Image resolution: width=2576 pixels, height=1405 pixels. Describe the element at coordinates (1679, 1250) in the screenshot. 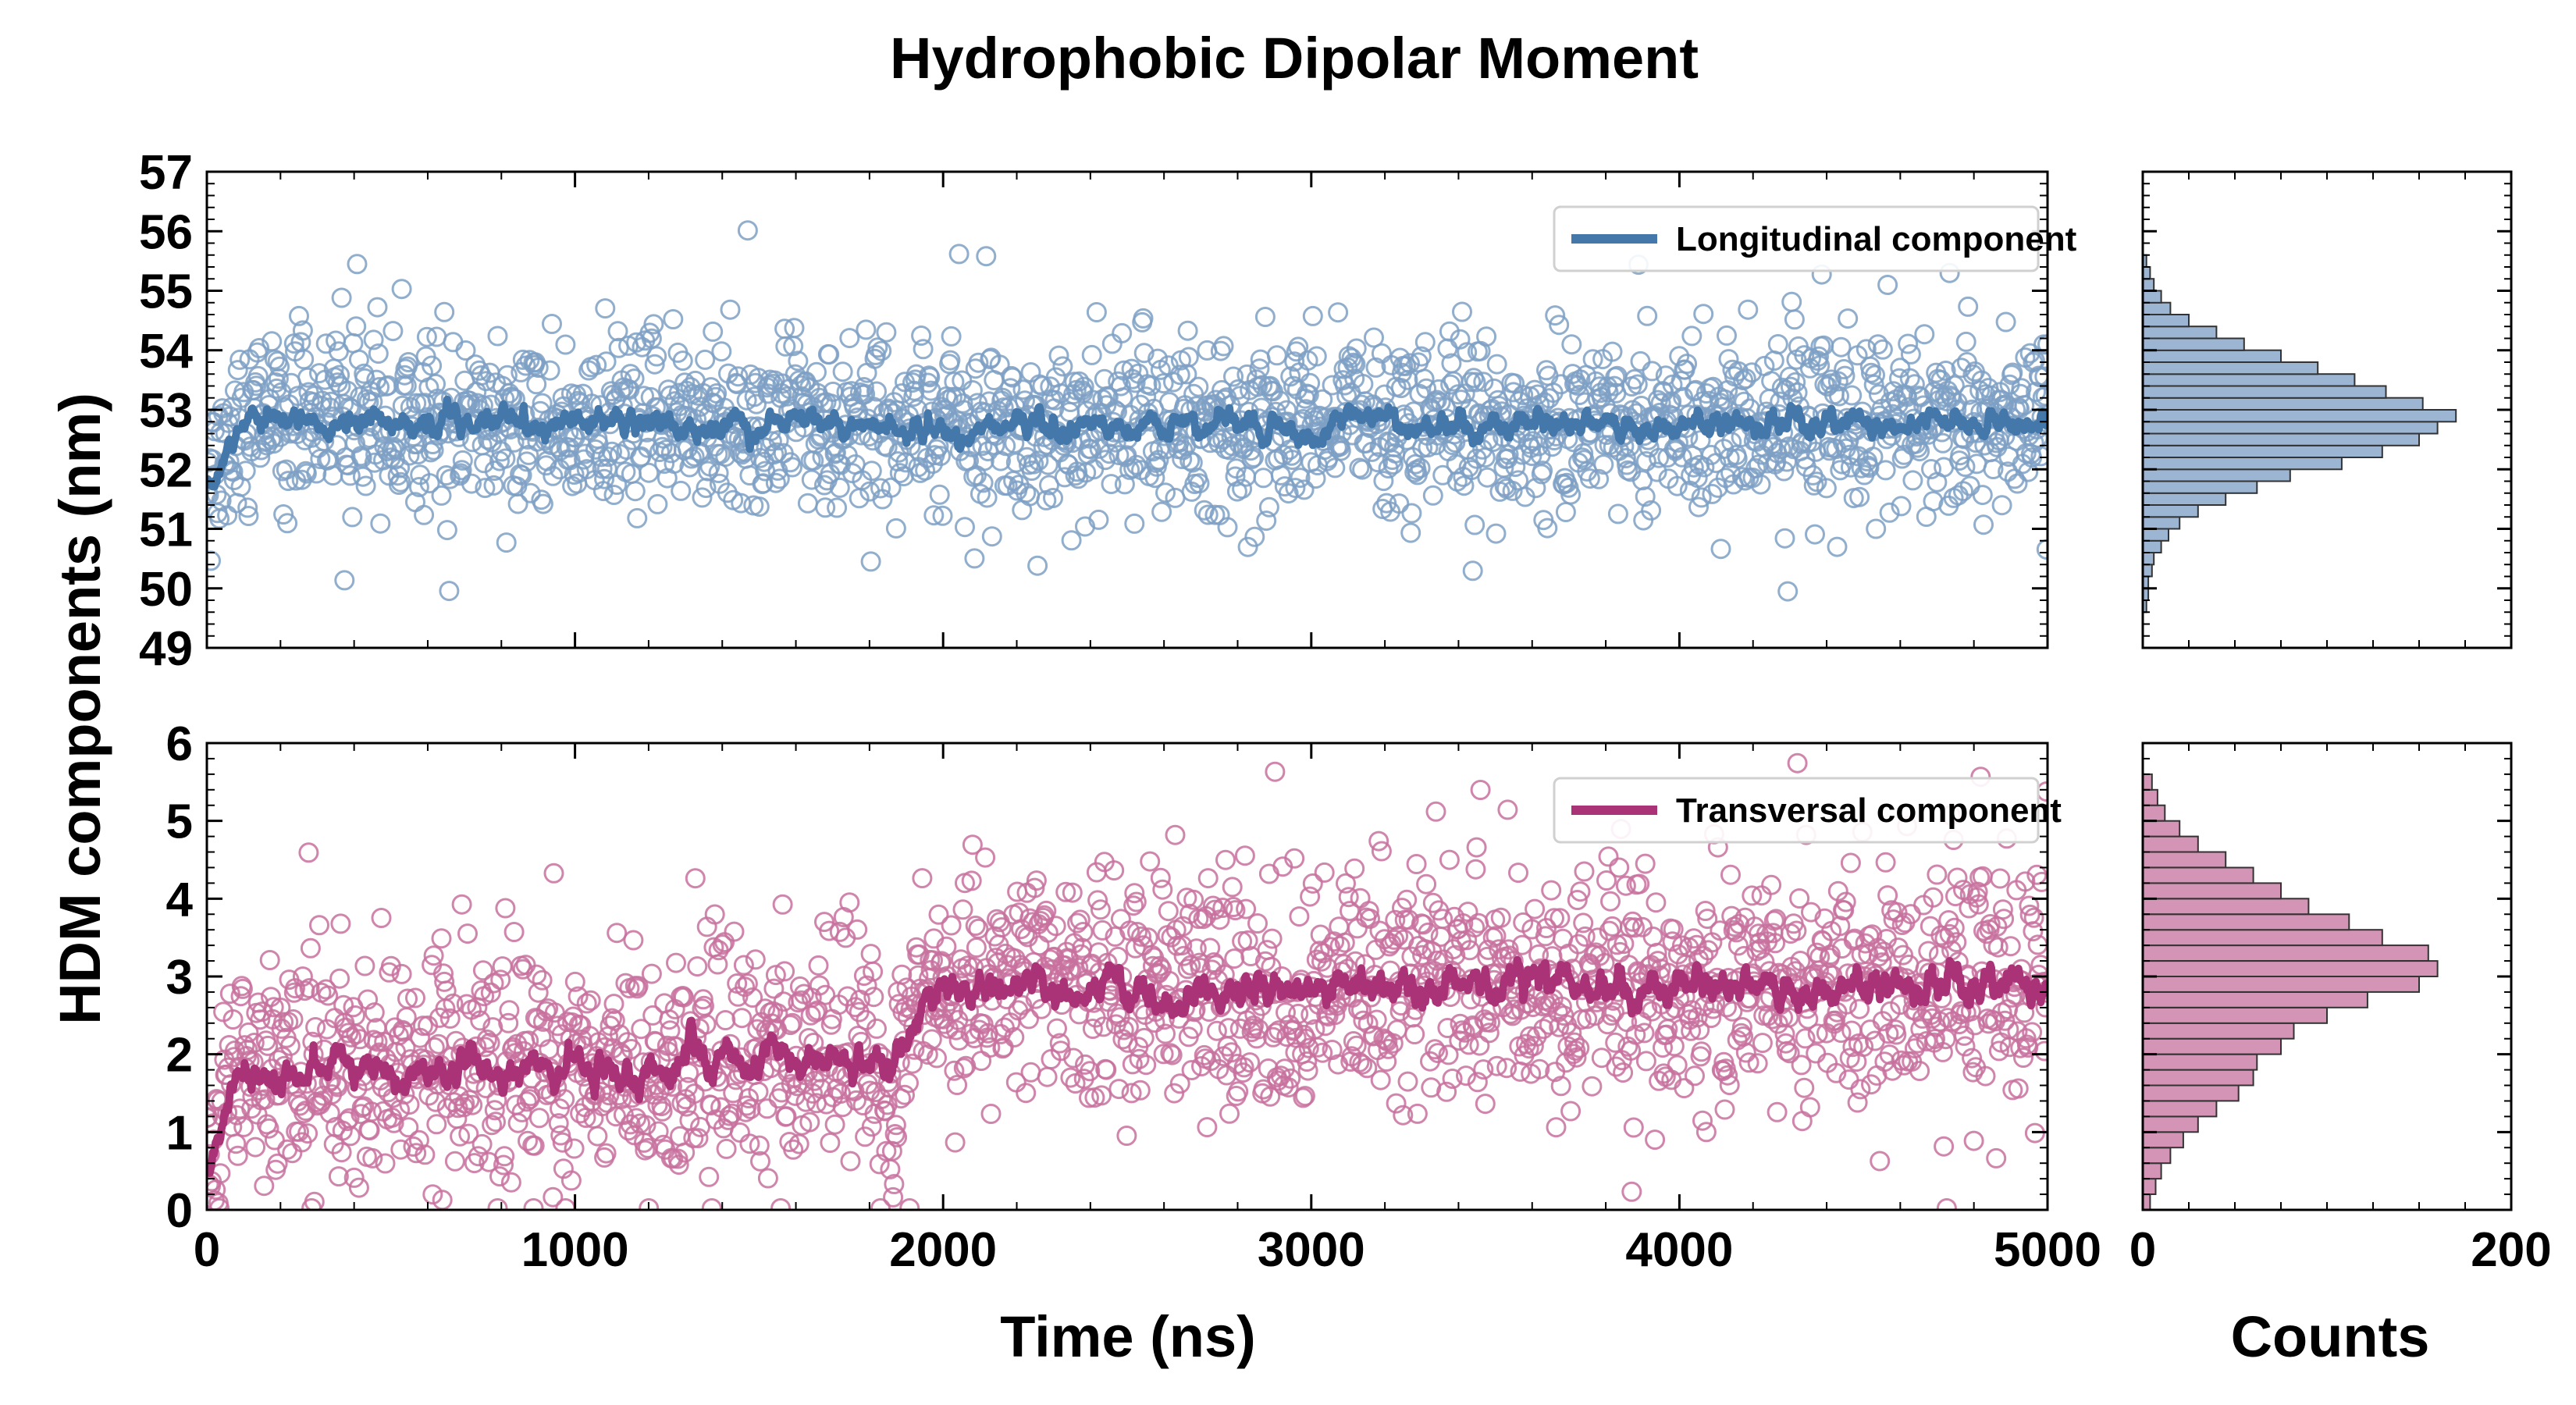

I see `x-tick-label: 4000` at that location.